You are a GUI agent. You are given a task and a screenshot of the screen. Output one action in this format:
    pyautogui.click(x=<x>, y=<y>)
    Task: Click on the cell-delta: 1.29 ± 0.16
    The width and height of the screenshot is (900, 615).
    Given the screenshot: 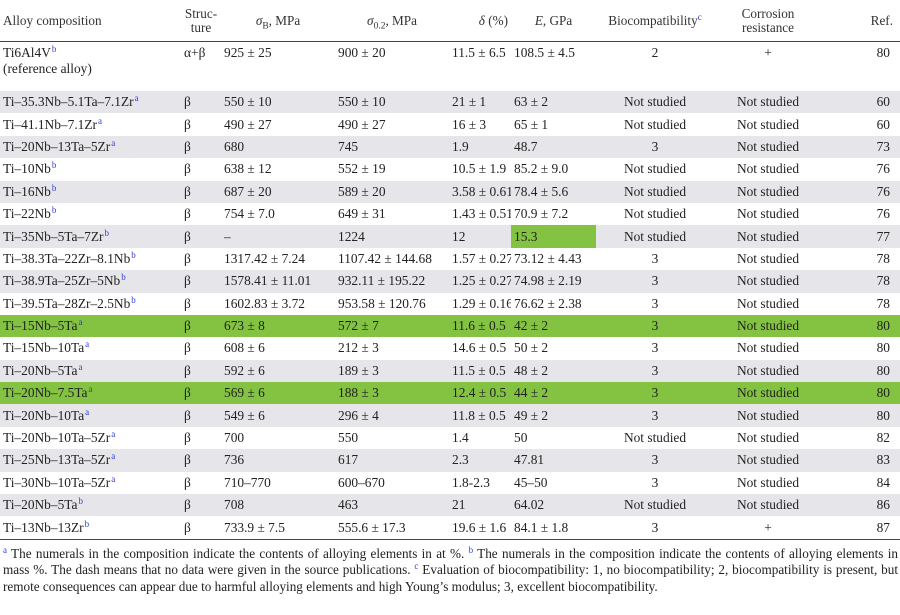 What is the action you would take?
    pyautogui.click(x=481, y=303)
    